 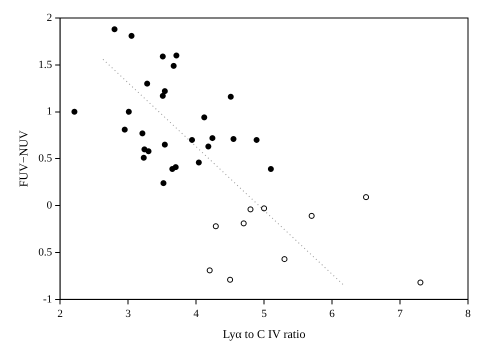 I want to click on y-axis-title: FUV−NUV, so click(x=23, y=159).